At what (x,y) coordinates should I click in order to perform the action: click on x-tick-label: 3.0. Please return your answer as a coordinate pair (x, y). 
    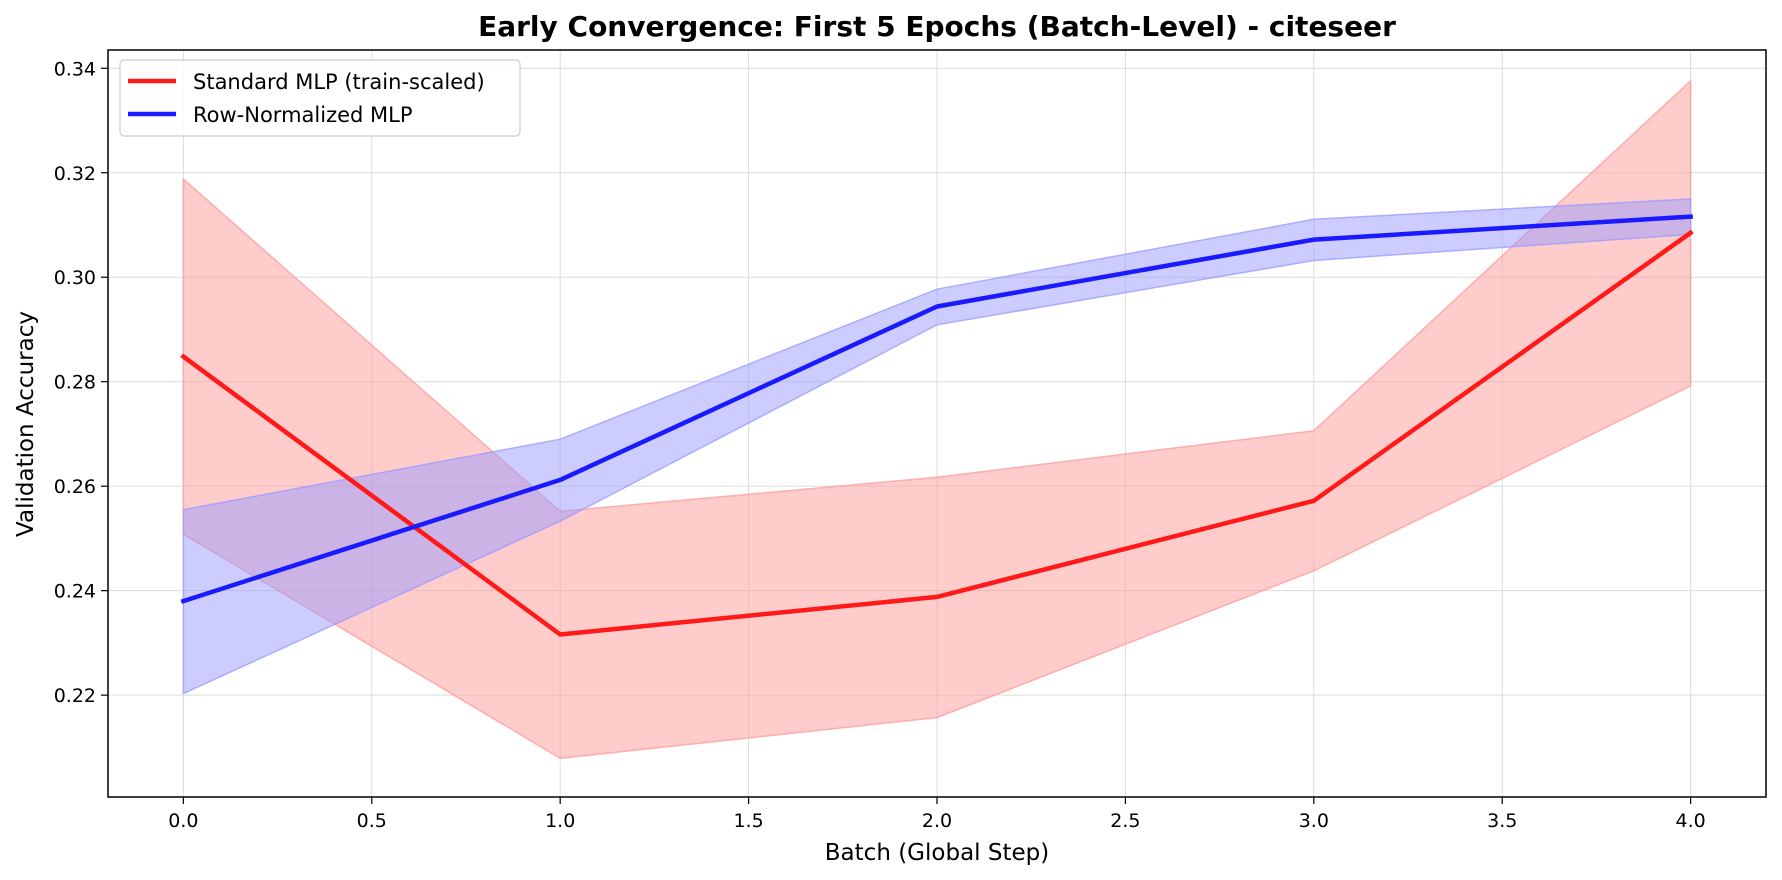
    Looking at the image, I should click on (1314, 821).